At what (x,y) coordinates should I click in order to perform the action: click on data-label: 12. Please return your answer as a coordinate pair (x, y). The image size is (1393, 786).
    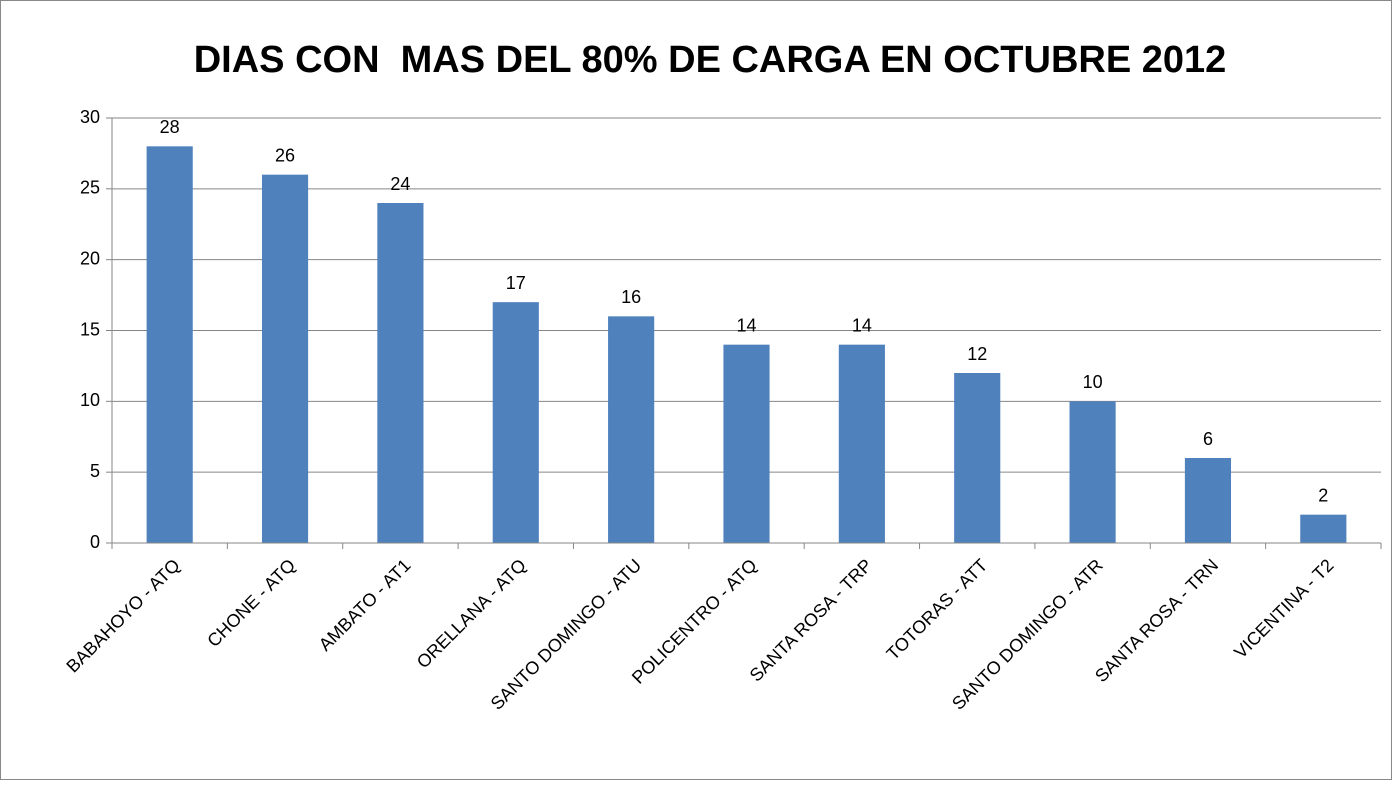
    Looking at the image, I should click on (977, 354).